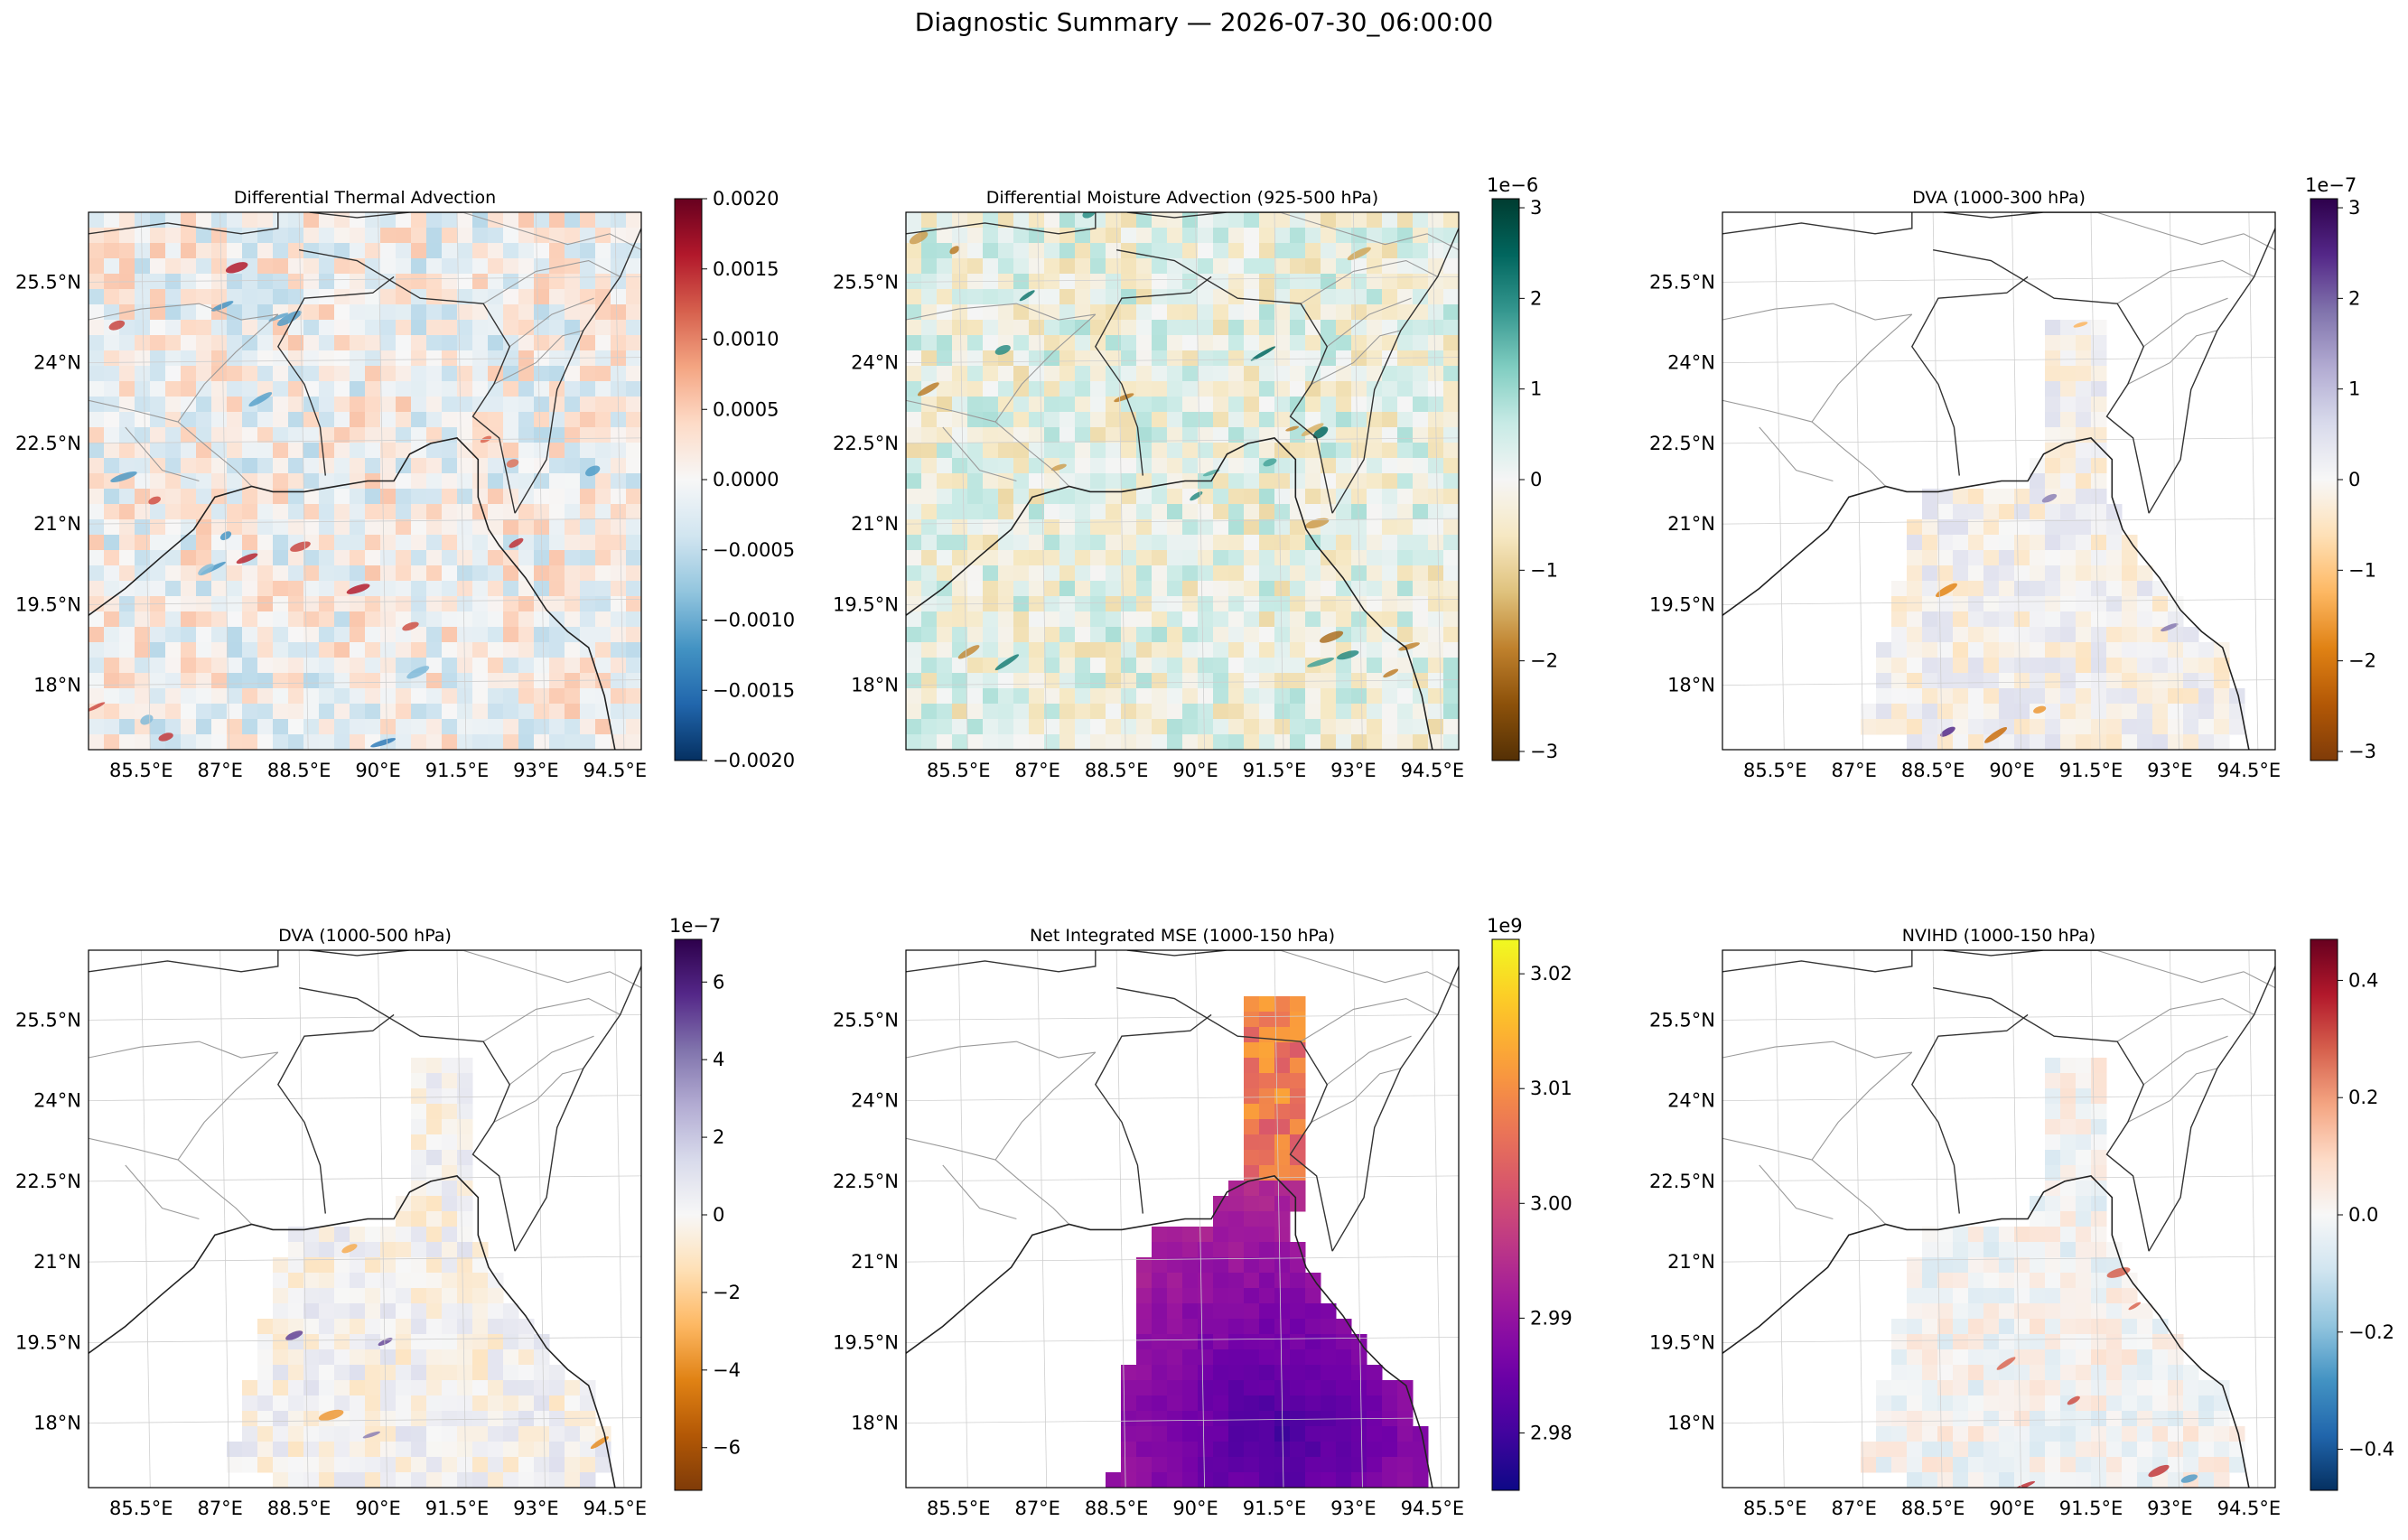  Describe the element at coordinates (718, 1059) in the screenshot. I see `colorbar-tick-label: 4` at that location.